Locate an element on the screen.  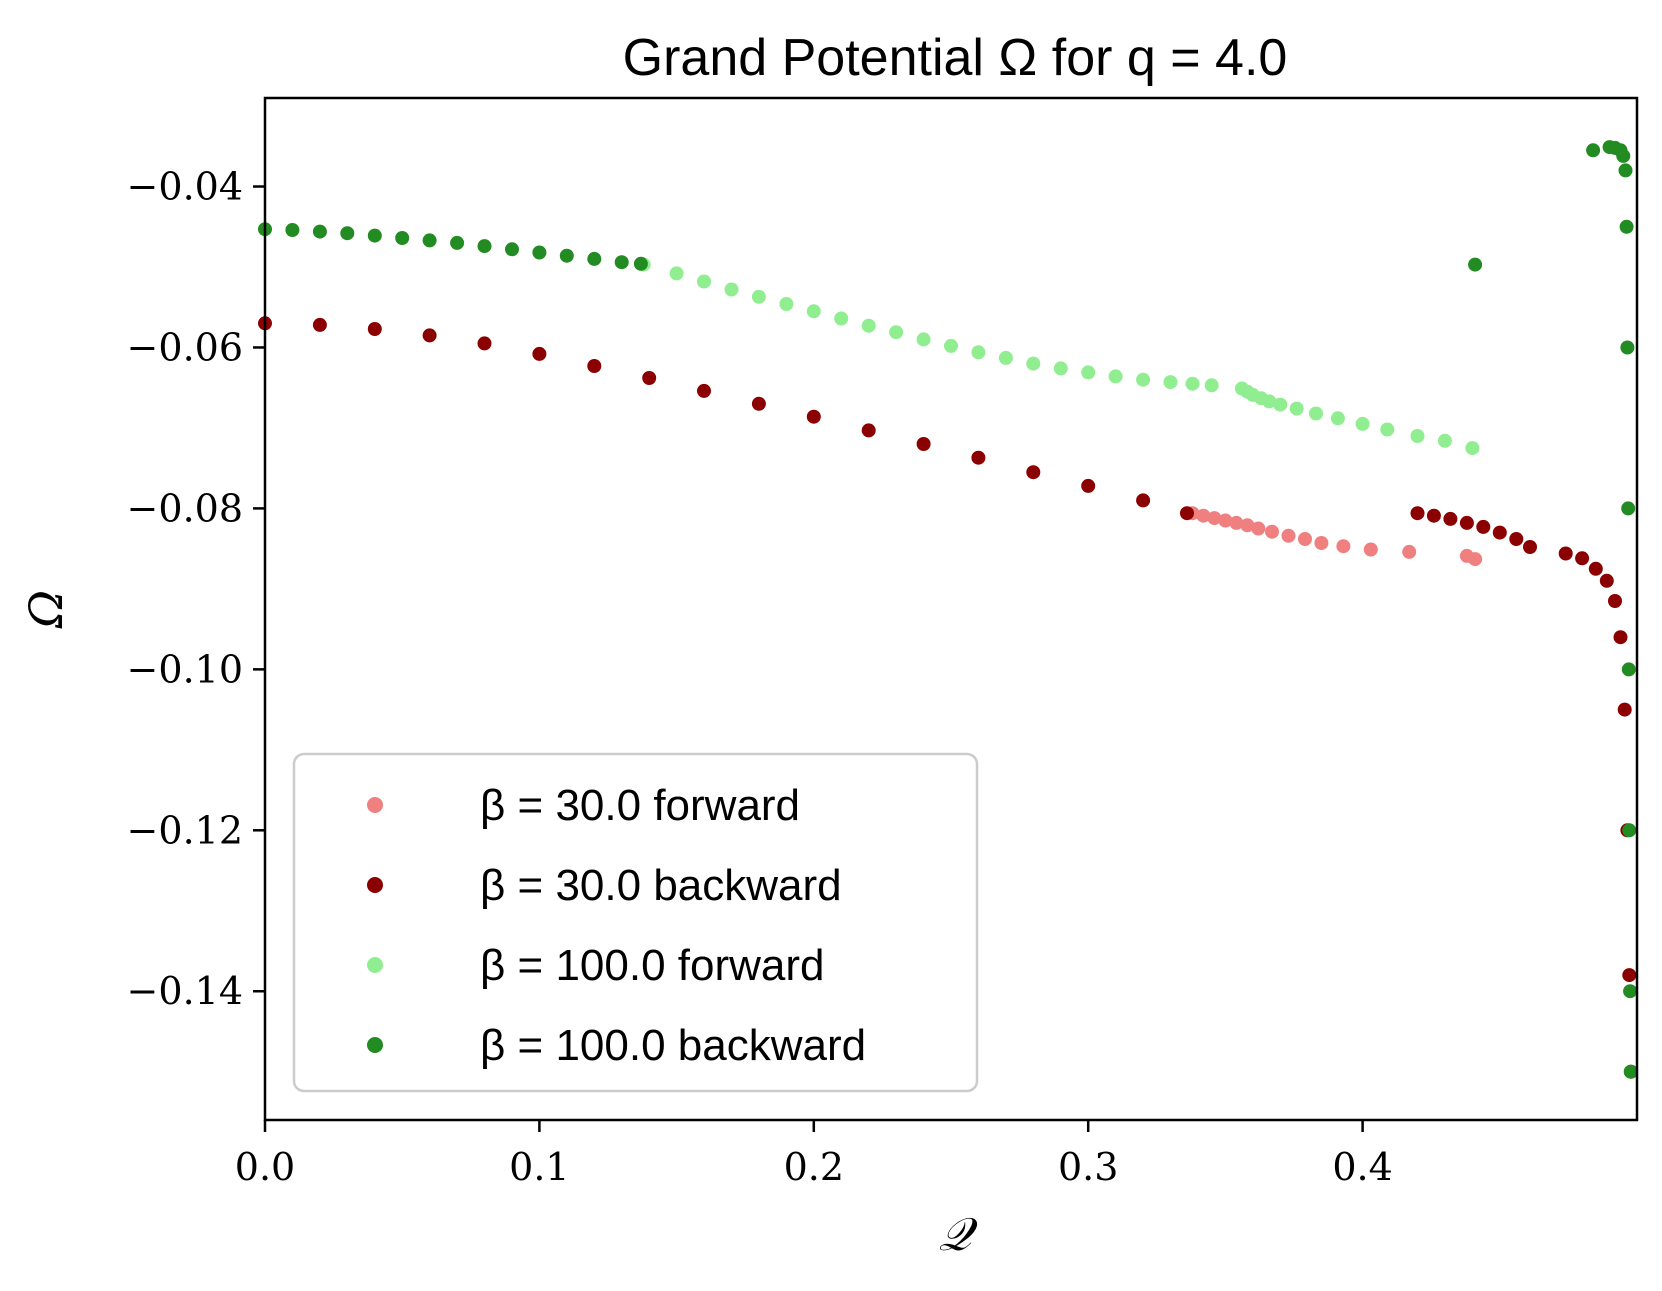
x-tick-label-2: 0.2 is located at coordinates (814, 1167).